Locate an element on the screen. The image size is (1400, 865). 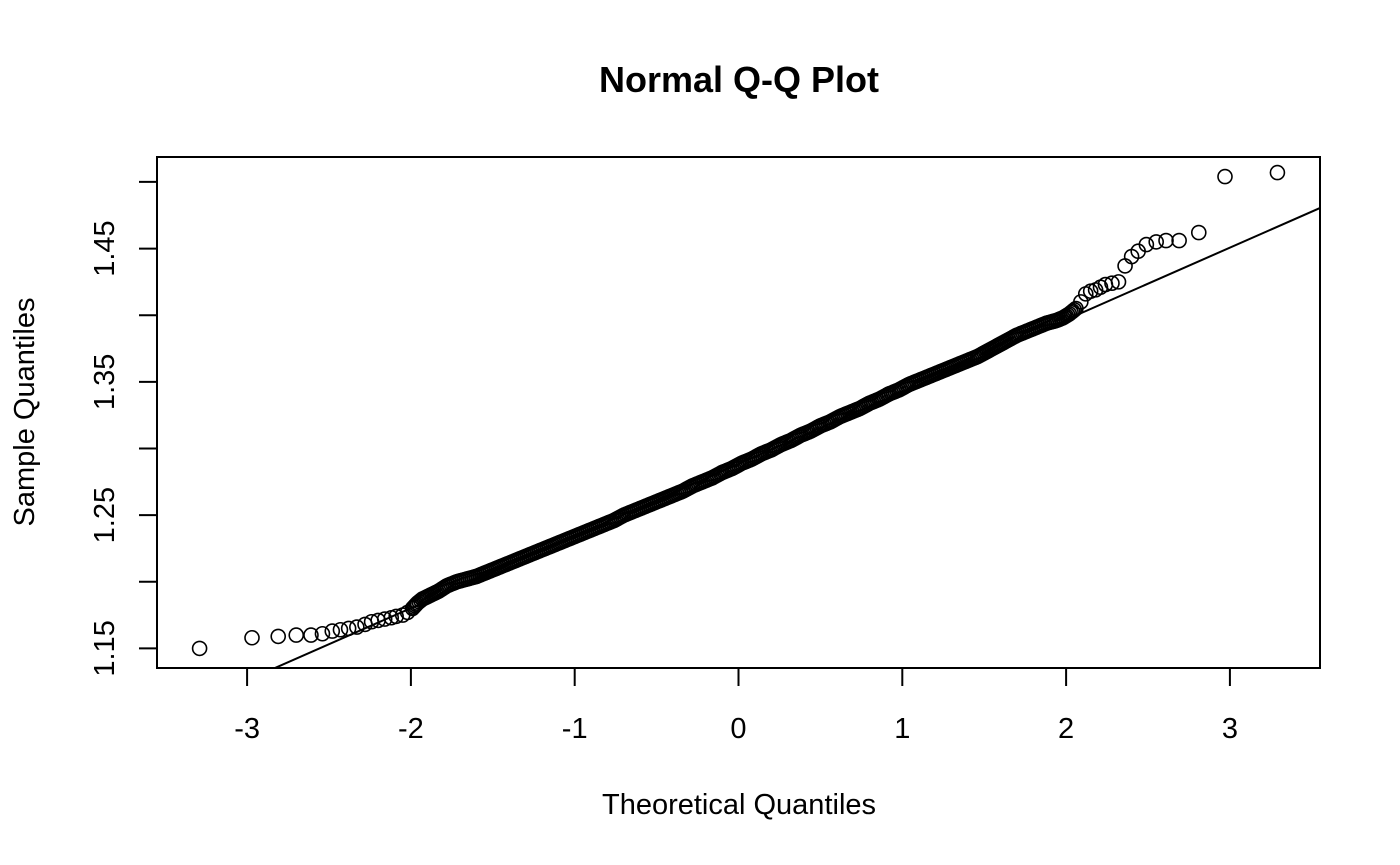
y-tick-label: 1.15 is located at coordinates (105, 648).